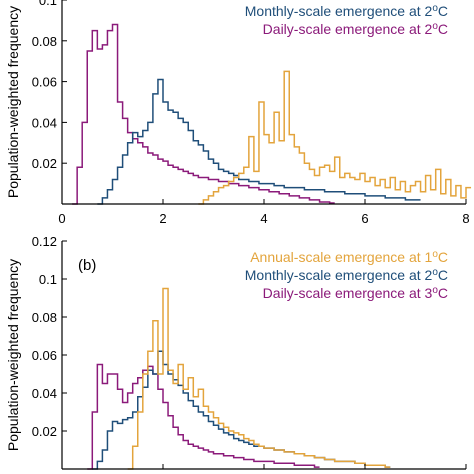  What do you see at coordinates (346, 11) in the screenshot?
I see `panel-a-legend-1: Monthly-scale emergence at 2oC` at bounding box center [346, 11].